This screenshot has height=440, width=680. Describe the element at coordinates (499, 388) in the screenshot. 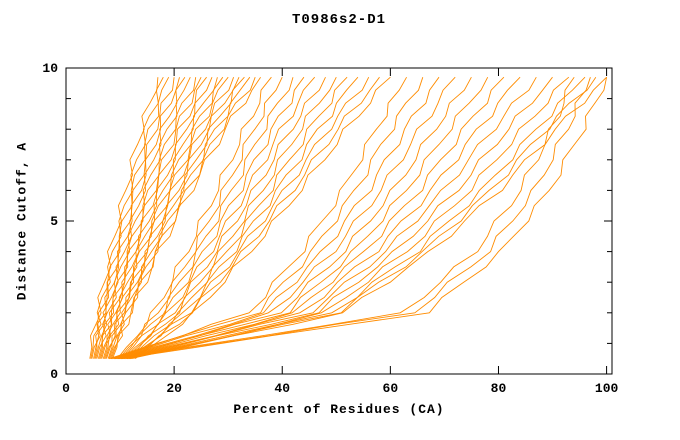

I see `x-tick-label: 80` at that location.